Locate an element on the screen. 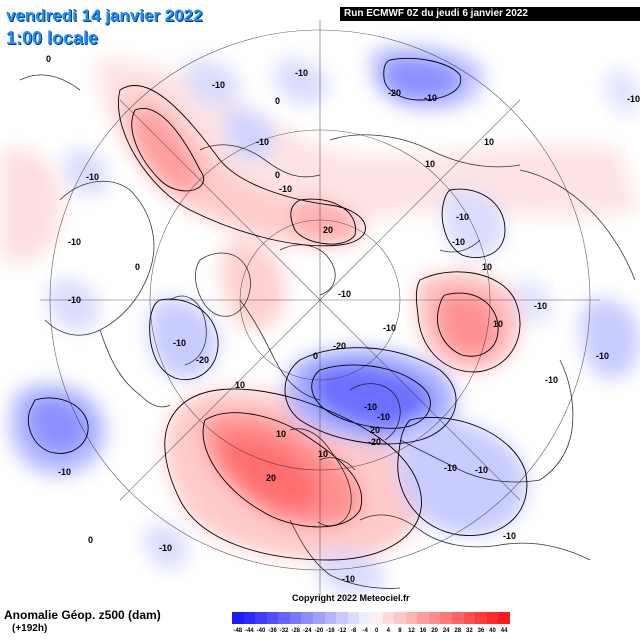 This screenshot has width=640, height=640. legend-tick-label: -28 is located at coordinates (296, 631).